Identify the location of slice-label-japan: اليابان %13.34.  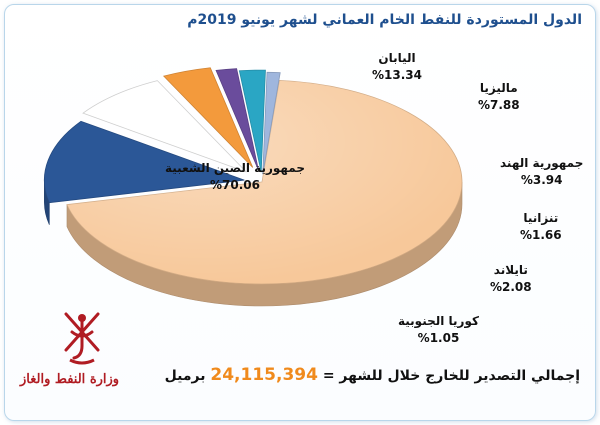
(397, 67).